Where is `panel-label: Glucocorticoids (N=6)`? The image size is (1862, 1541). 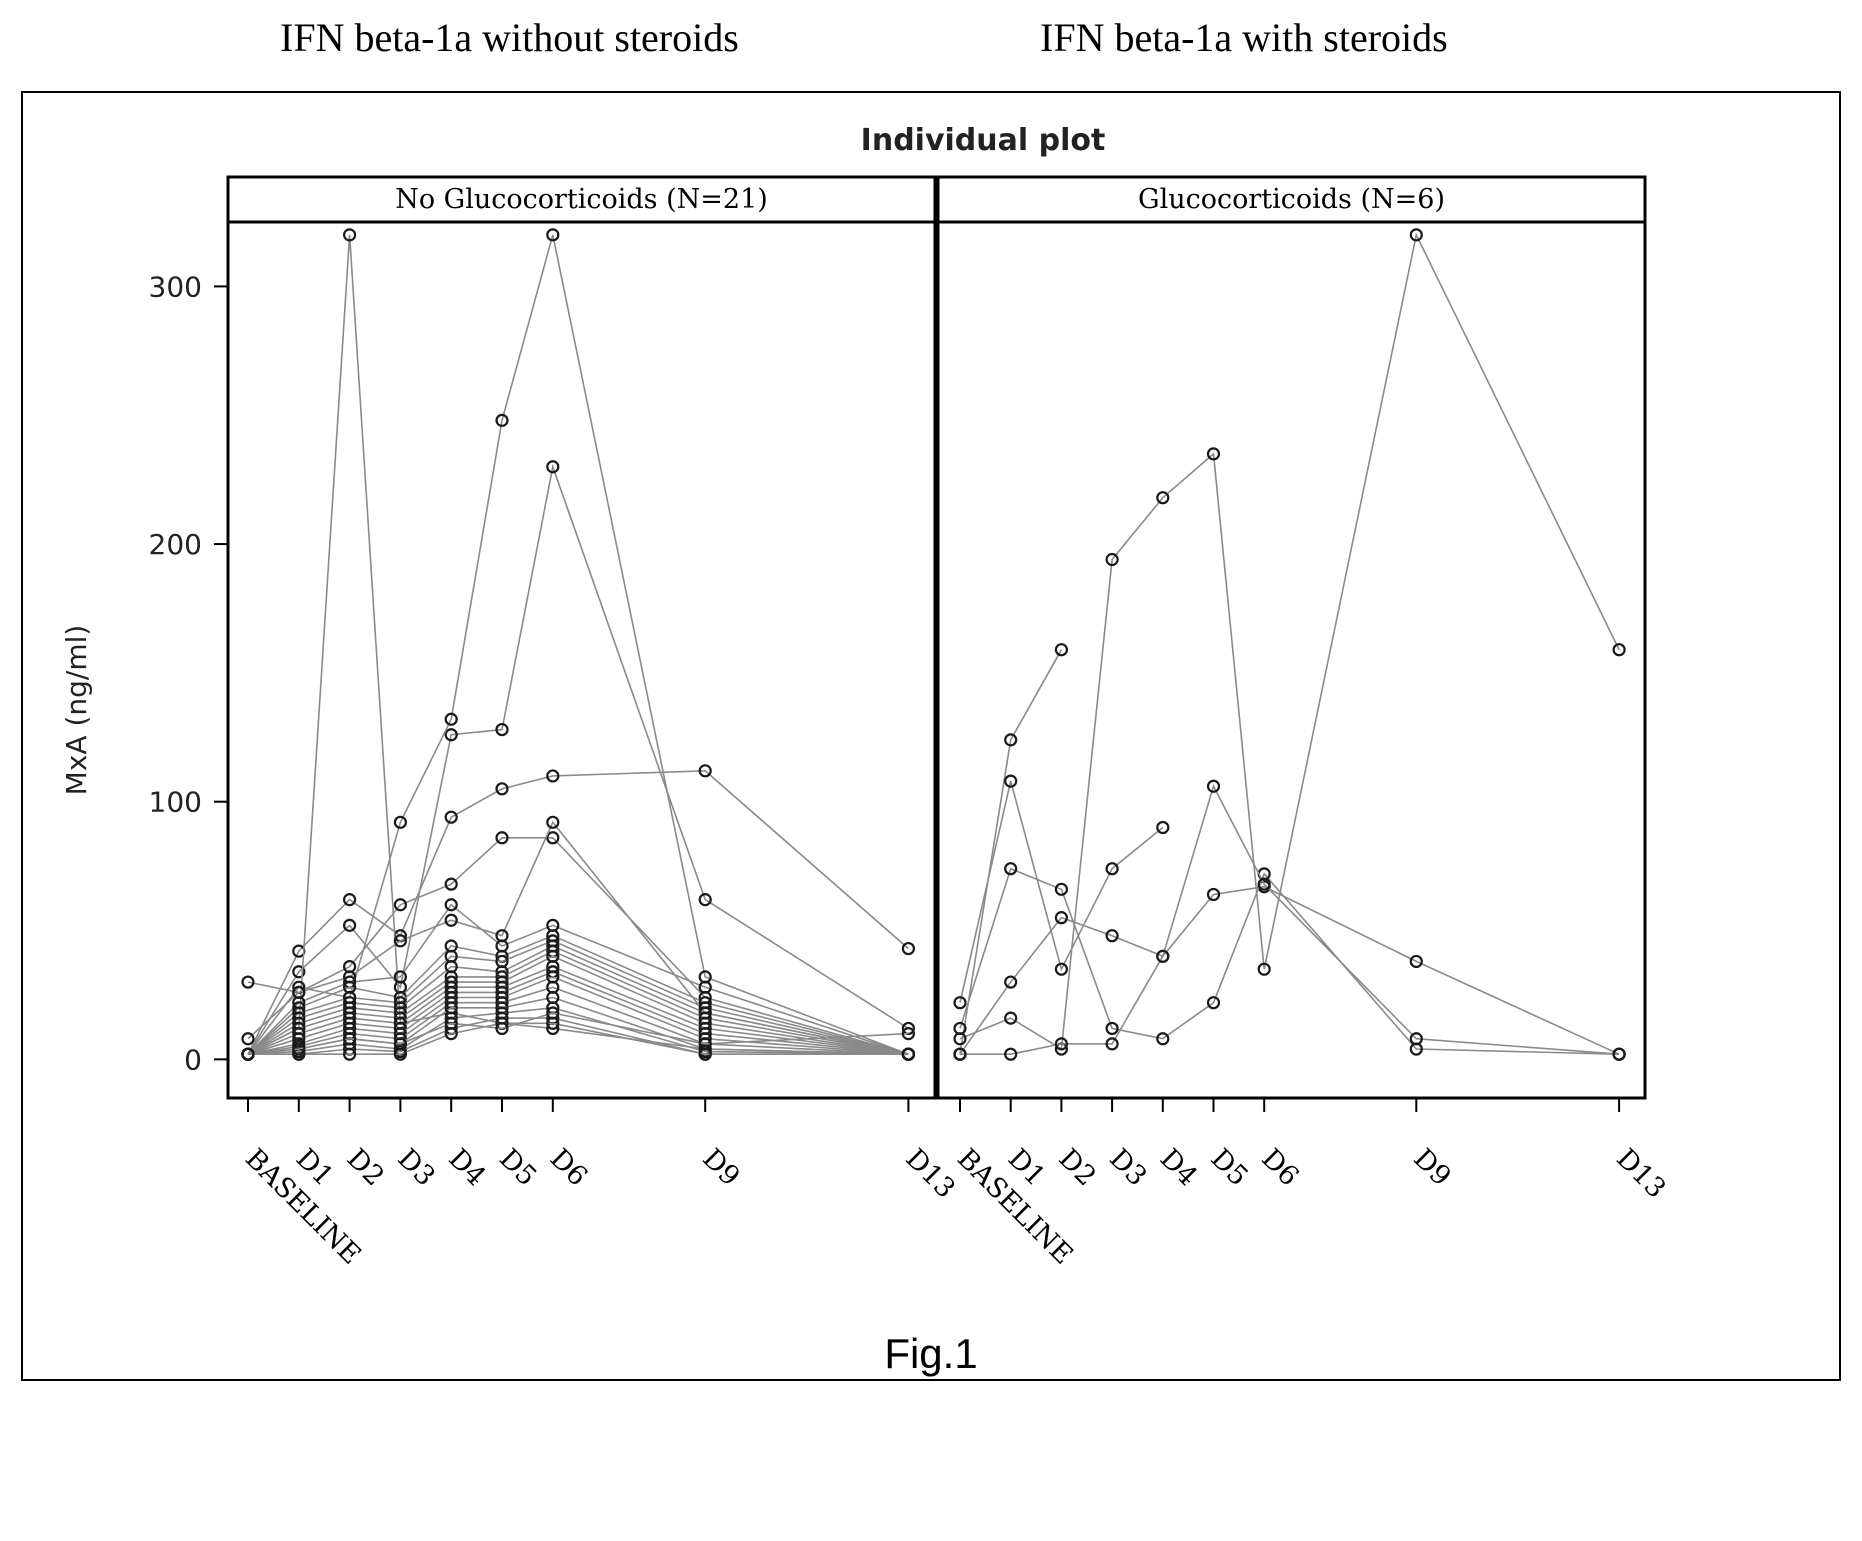 panel-label: Glucocorticoids (N=6) is located at coordinates (1291, 199).